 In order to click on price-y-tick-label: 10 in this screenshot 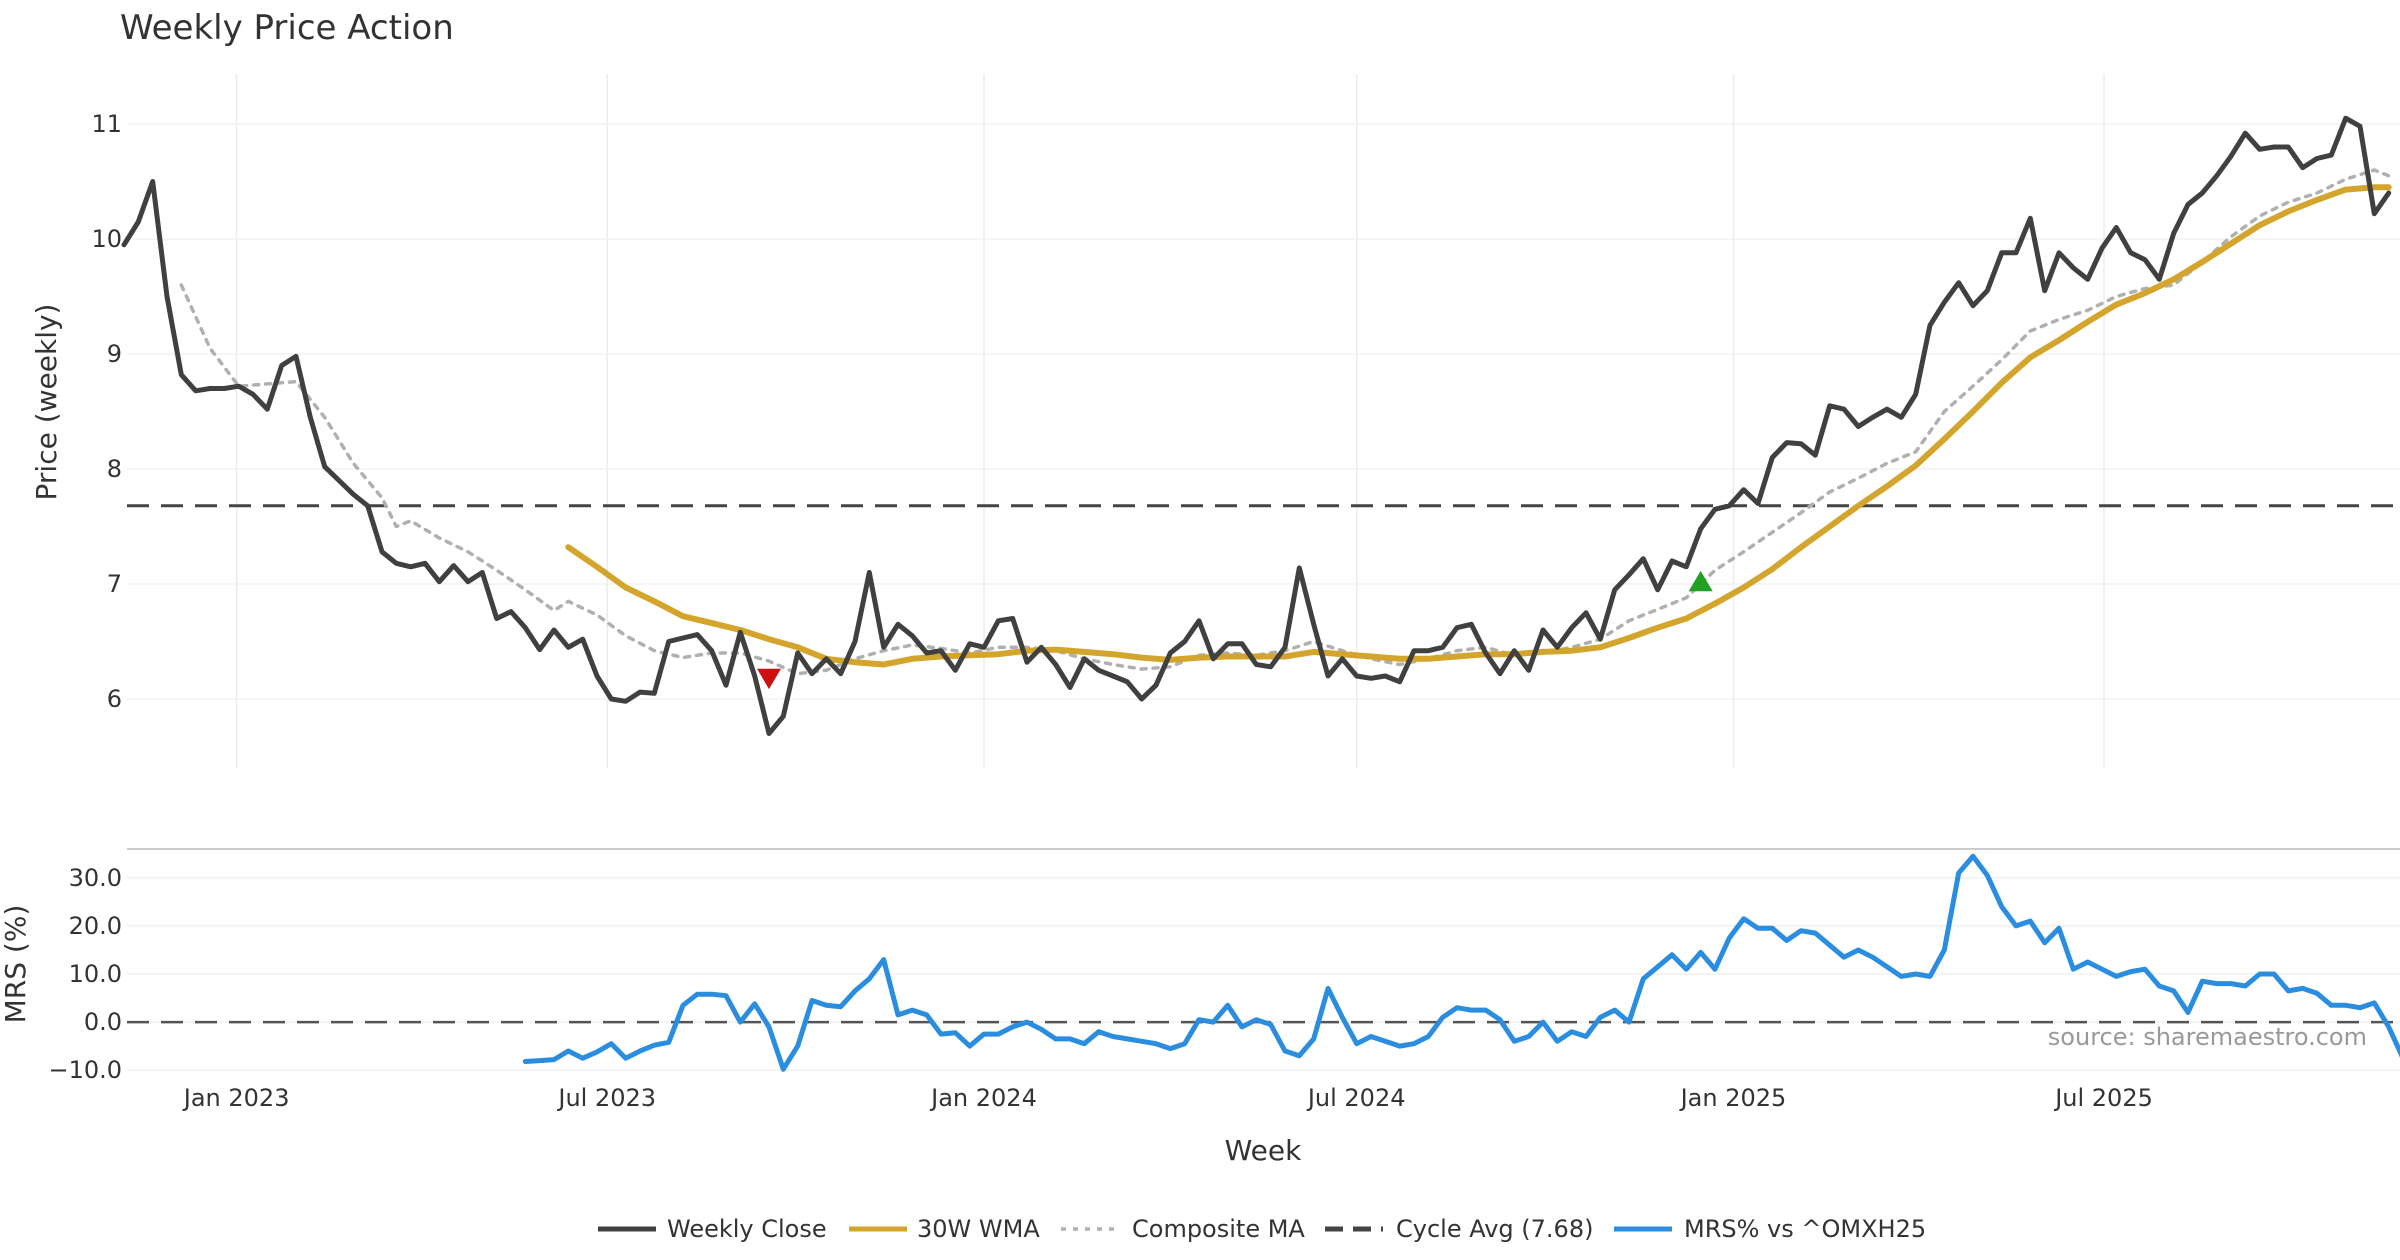, I will do `click(106, 239)`.